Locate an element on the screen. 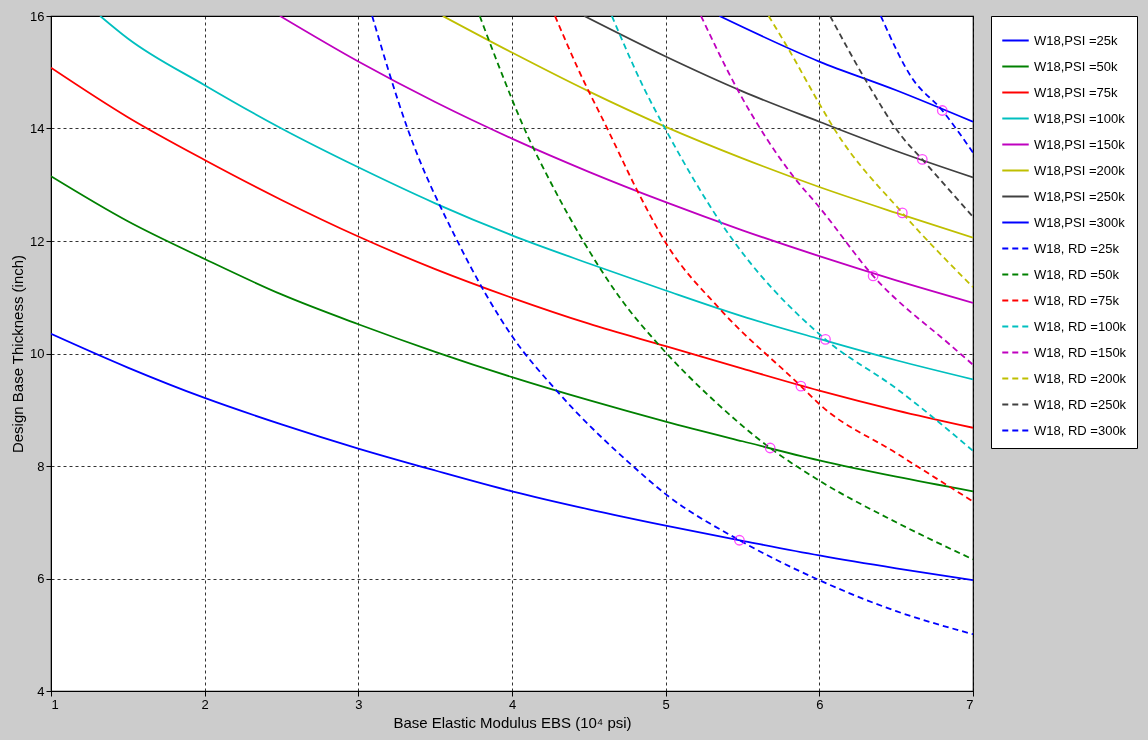 Image resolution: width=1148 pixels, height=740 pixels. legend-label: W18, RD =25k is located at coordinates (1077, 248).